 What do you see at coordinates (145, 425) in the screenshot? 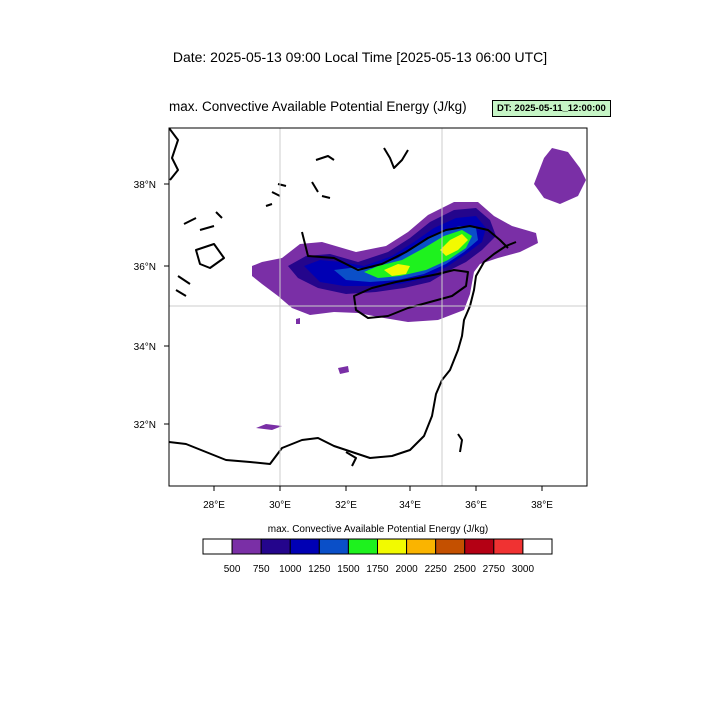
I see `y-tick-label: 32°N` at bounding box center [145, 425].